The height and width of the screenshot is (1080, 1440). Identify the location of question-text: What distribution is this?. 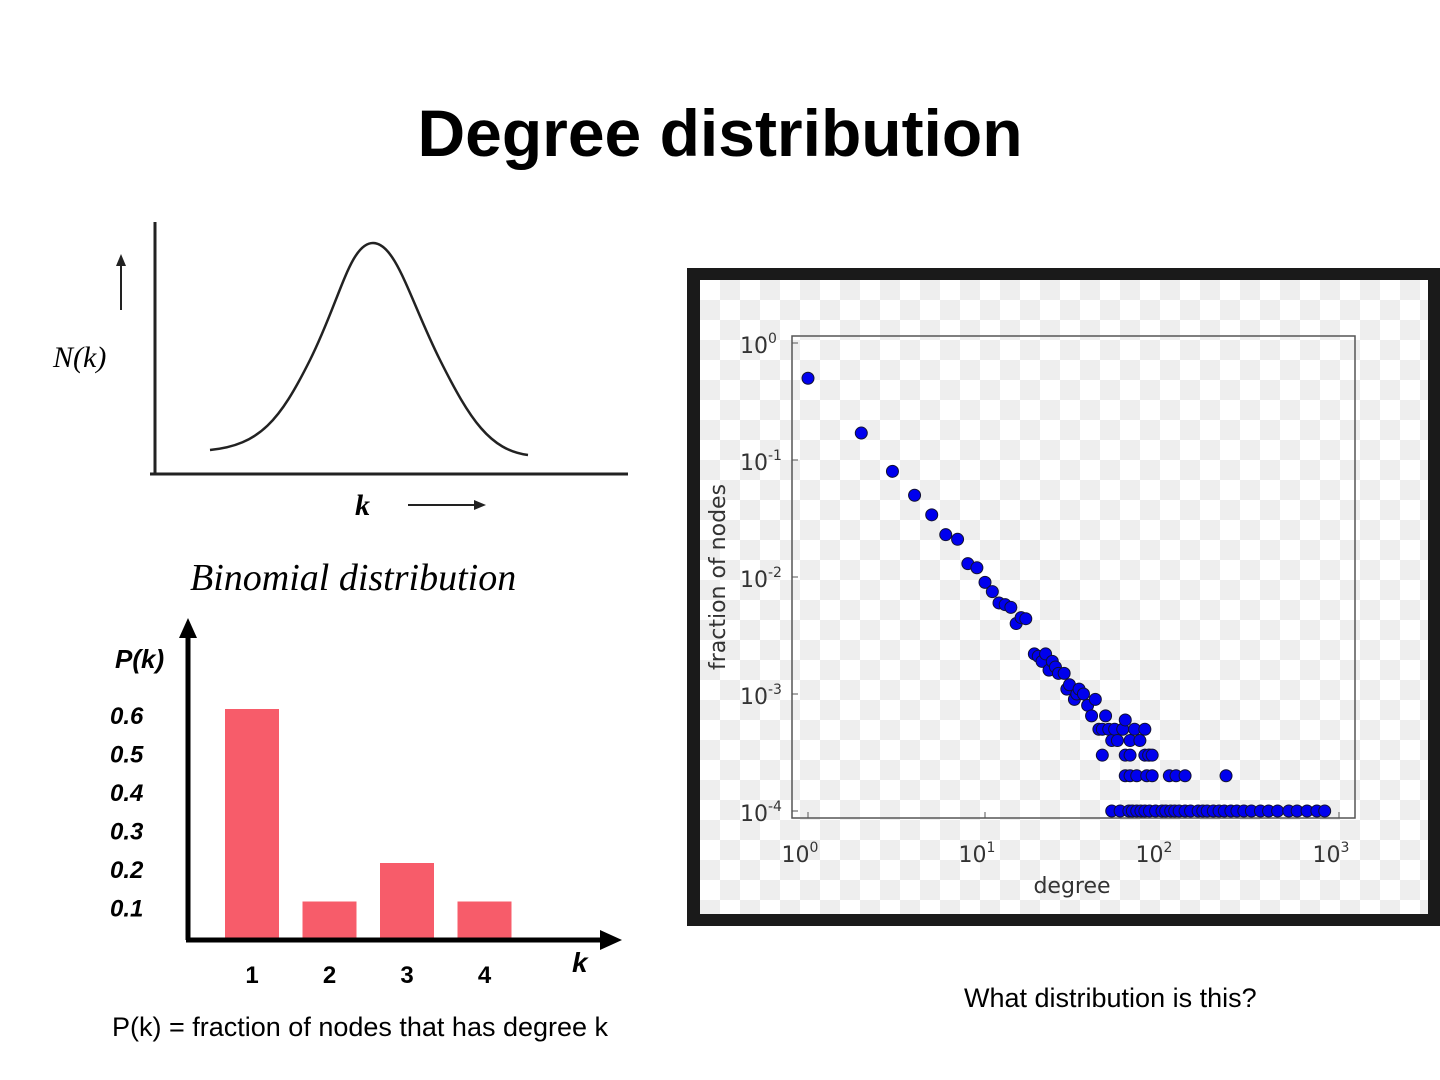
(1110, 998).